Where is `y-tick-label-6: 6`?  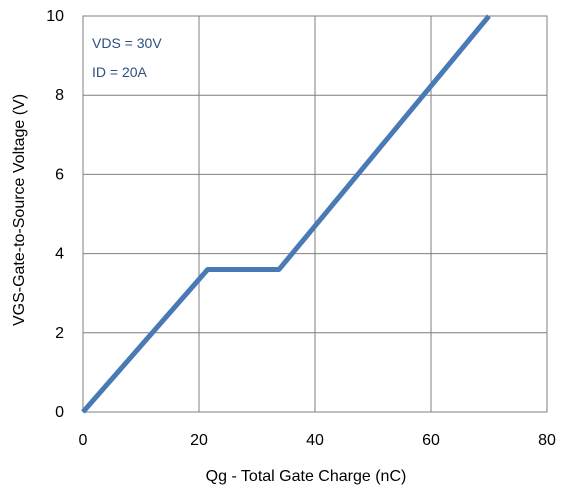
y-tick-label-6: 6 is located at coordinates (59, 174).